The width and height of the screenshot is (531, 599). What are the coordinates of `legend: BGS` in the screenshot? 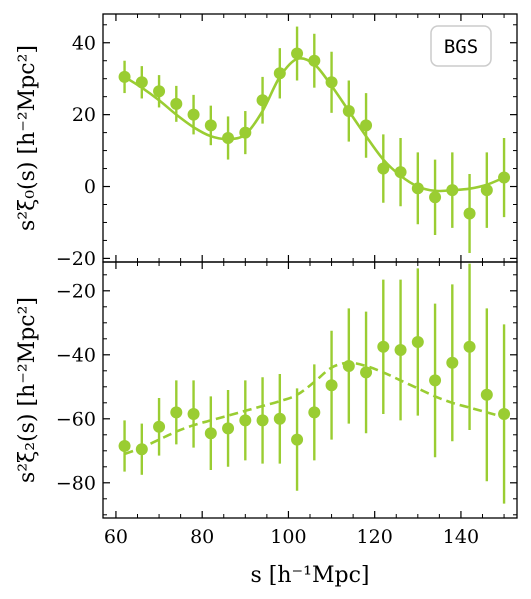 It's located at (461, 46).